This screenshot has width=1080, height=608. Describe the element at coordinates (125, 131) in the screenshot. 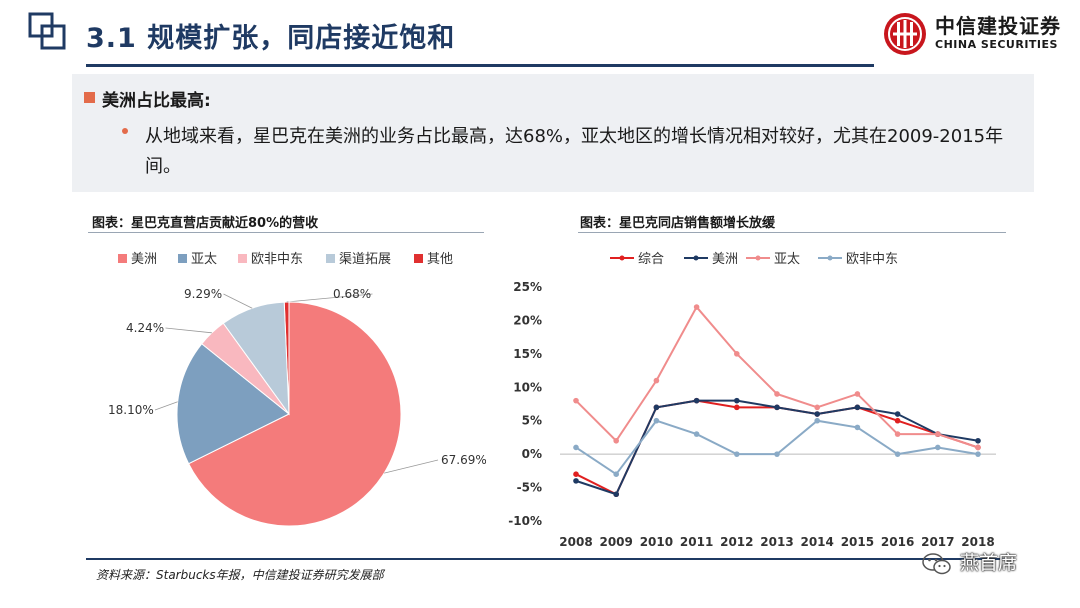

I see `bullet-dot-icon` at that location.